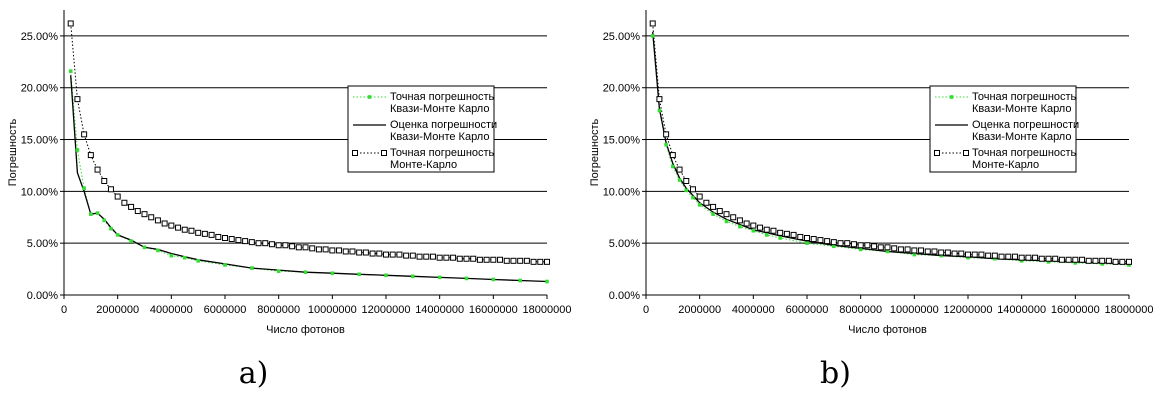 The height and width of the screenshot is (393, 1163). Describe the element at coordinates (443, 125) in the screenshot. I see `legend-label: Оценка погрешности` at that location.